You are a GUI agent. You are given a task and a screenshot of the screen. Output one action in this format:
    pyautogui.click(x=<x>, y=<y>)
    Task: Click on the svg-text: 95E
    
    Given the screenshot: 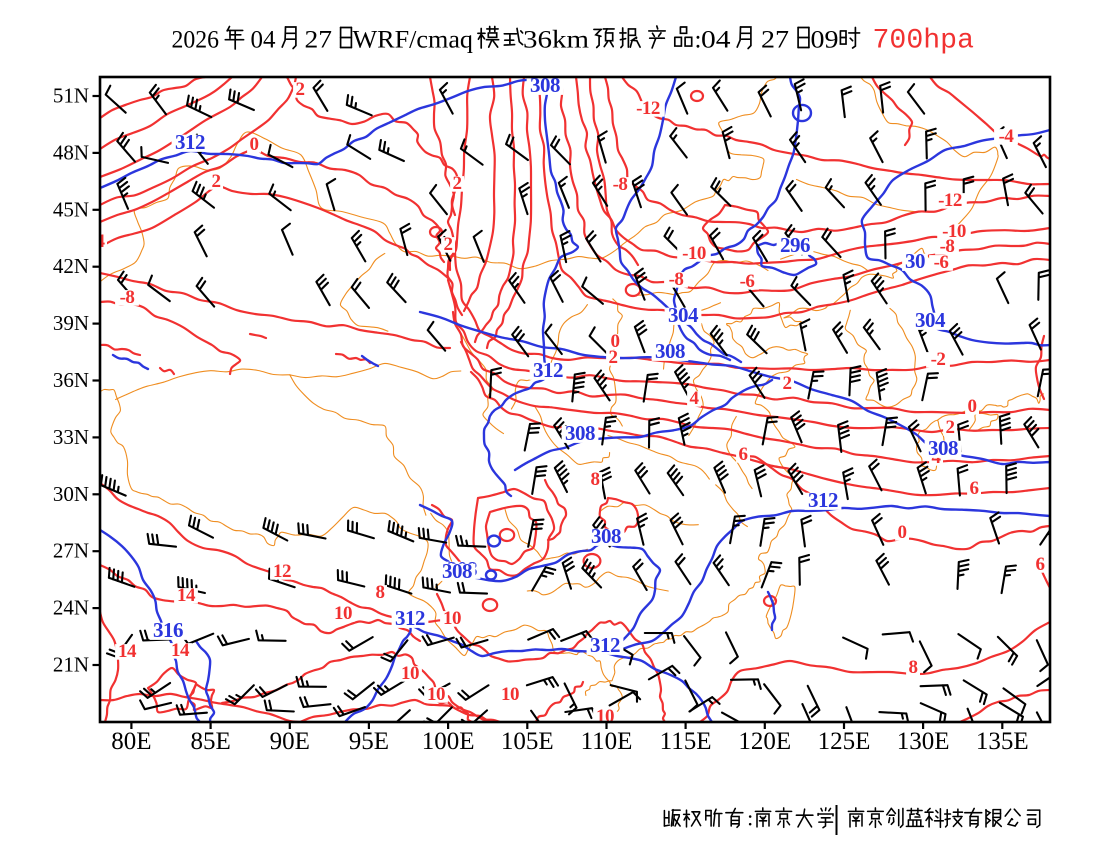 What is the action you would take?
    pyautogui.click(x=369, y=741)
    